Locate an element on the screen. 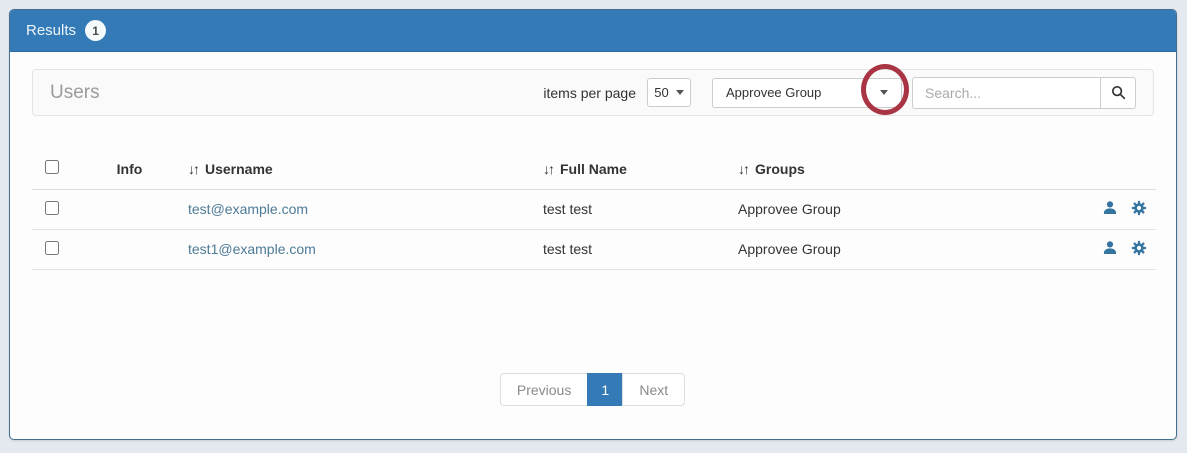 The image size is (1187, 453). select-all-checkbox is located at coordinates (52, 167).